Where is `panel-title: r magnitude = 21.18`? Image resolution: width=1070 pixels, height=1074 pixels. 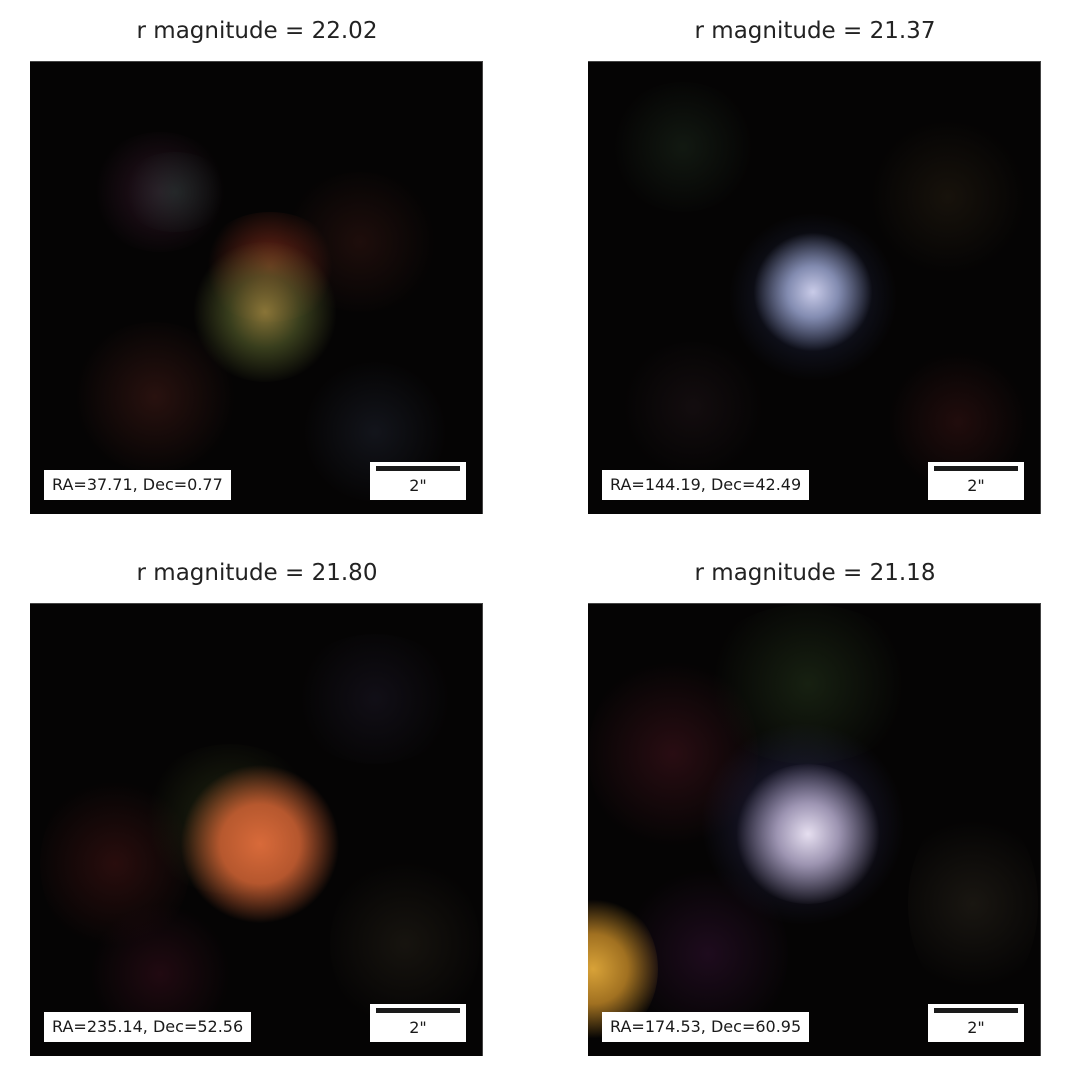
panel-title: r magnitude = 21.18 is located at coordinates (815, 573).